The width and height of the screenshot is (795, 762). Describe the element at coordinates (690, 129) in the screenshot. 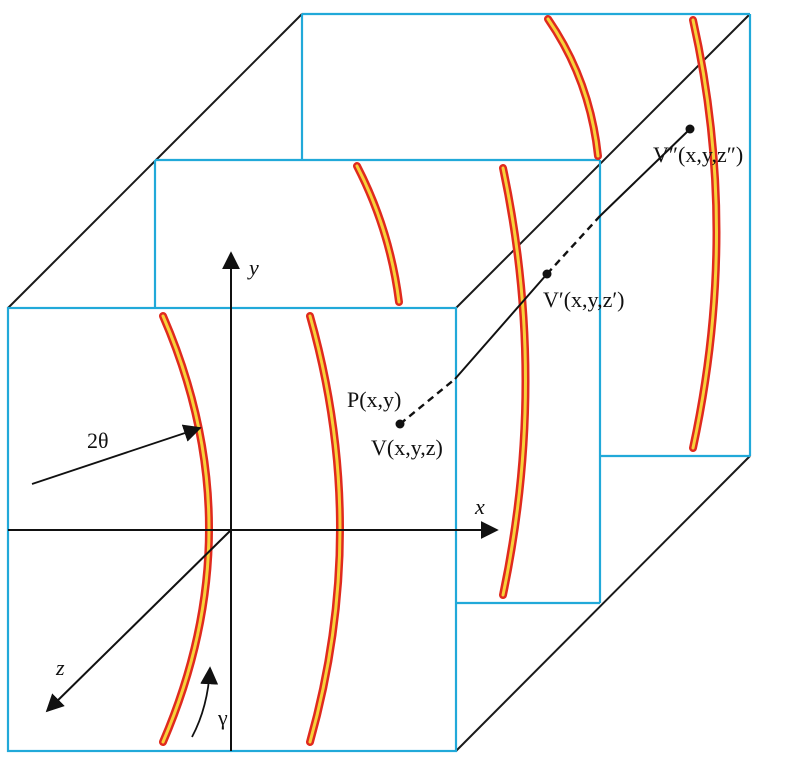

I see `point-v-double-prime-dot` at that location.